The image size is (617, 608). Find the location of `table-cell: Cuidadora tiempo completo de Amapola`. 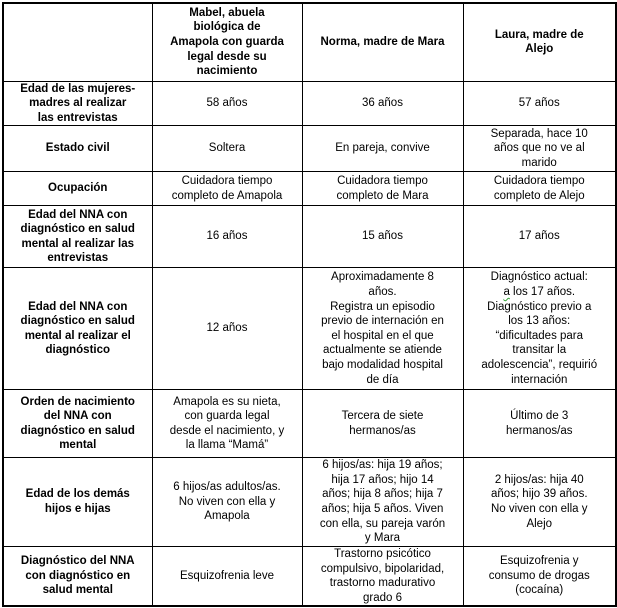

table-cell: Cuidadora tiempo completo de Amapola is located at coordinates (227, 189).